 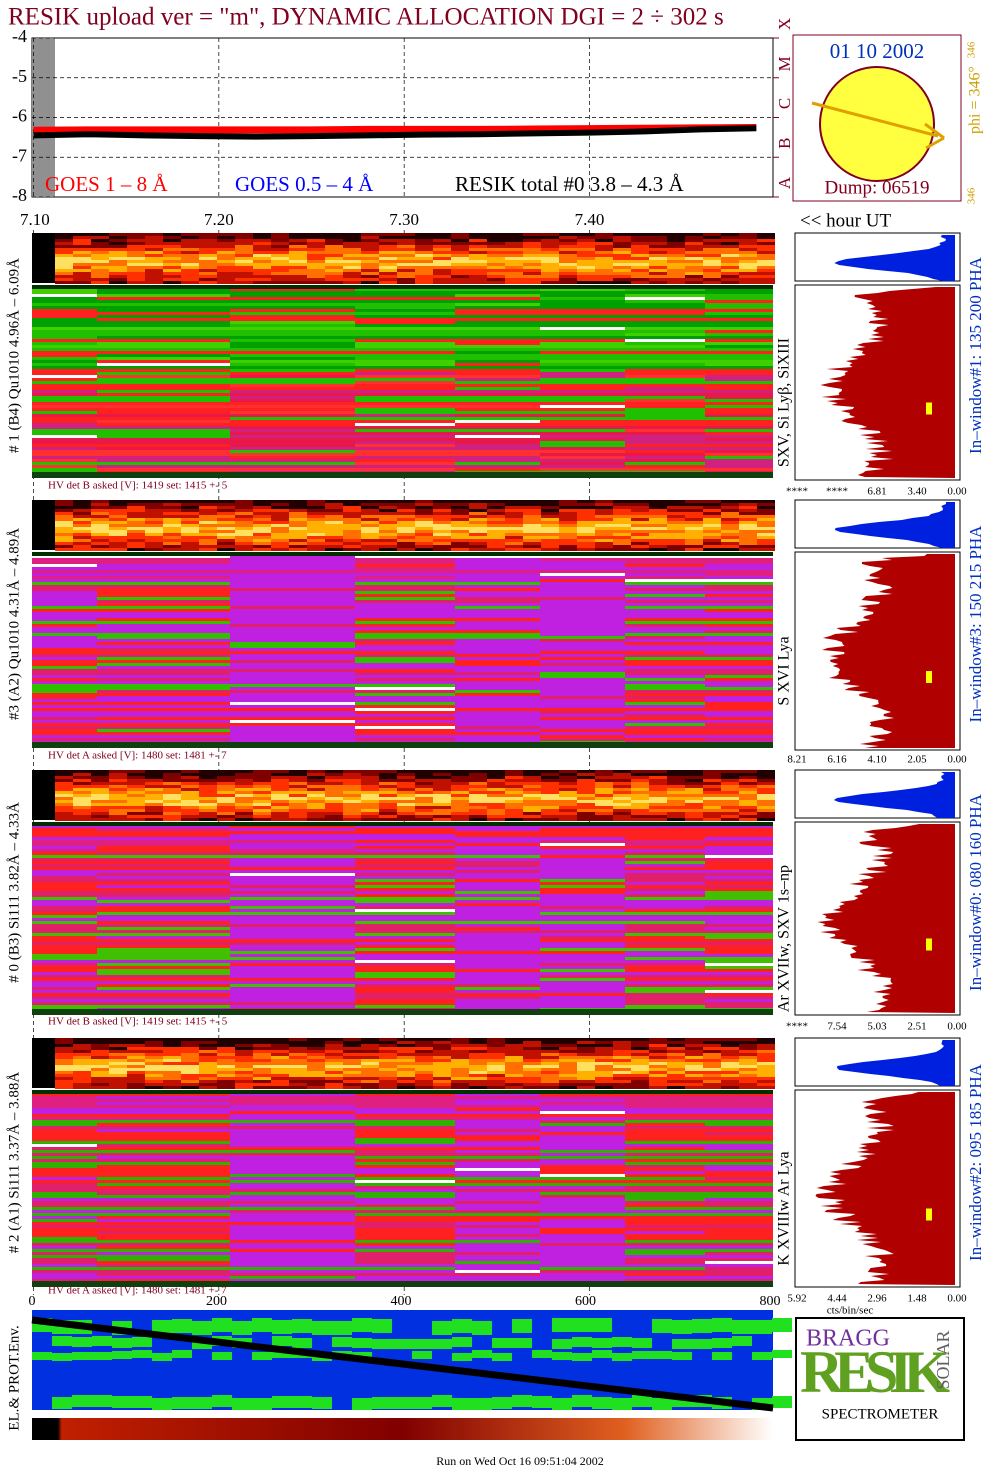 I want to click on sun-arrowhead, so click(x=934, y=136).